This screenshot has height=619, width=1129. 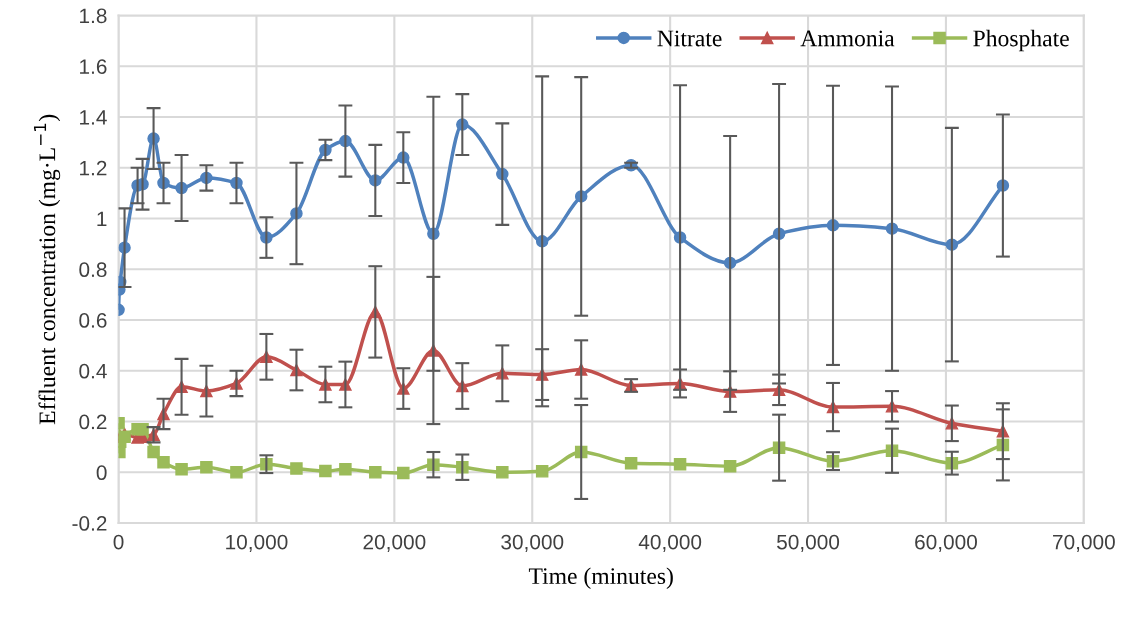 What do you see at coordinates (847, 38) in the screenshot?
I see `legend-label: Ammonia` at bounding box center [847, 38].